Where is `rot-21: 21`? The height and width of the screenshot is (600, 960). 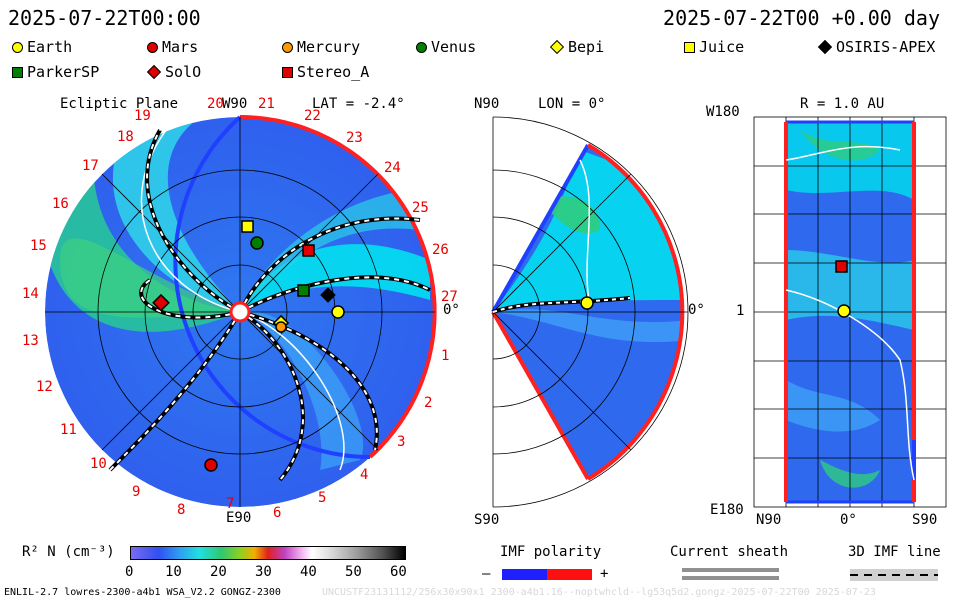 rot-21: 21 is located at coordinates (266, 104).